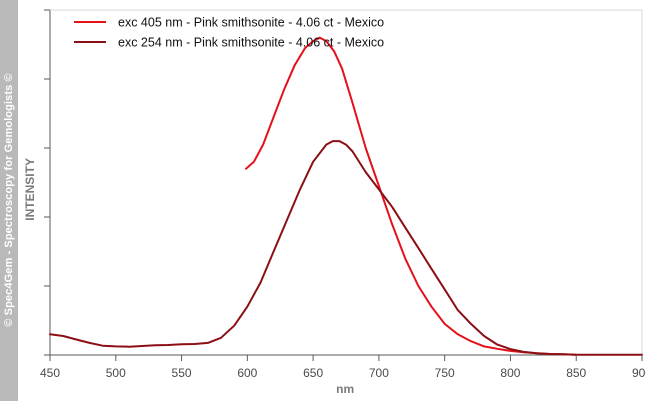 This screenshot has width=646, height=401. What do you see at coordinates (343, 367) in the screenshot?
I see `x-axis-ticks: 450 500 550 600 650 700 750 800 850 900` at bounding box center [343, 367].